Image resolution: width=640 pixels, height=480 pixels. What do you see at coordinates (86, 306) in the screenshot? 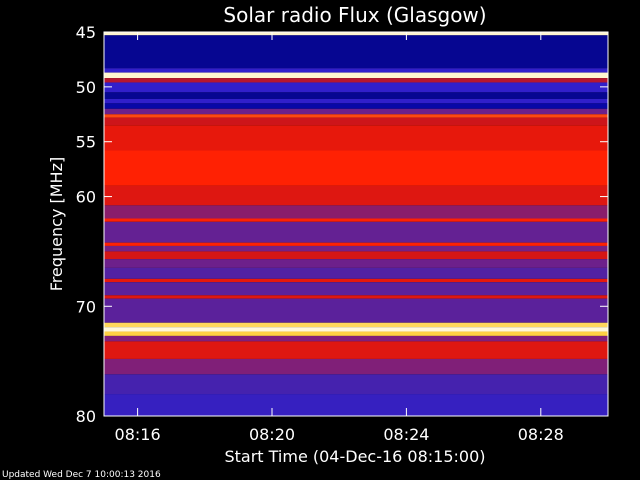
I see `y-tick-label: 70` at bounding box center [86, 306].